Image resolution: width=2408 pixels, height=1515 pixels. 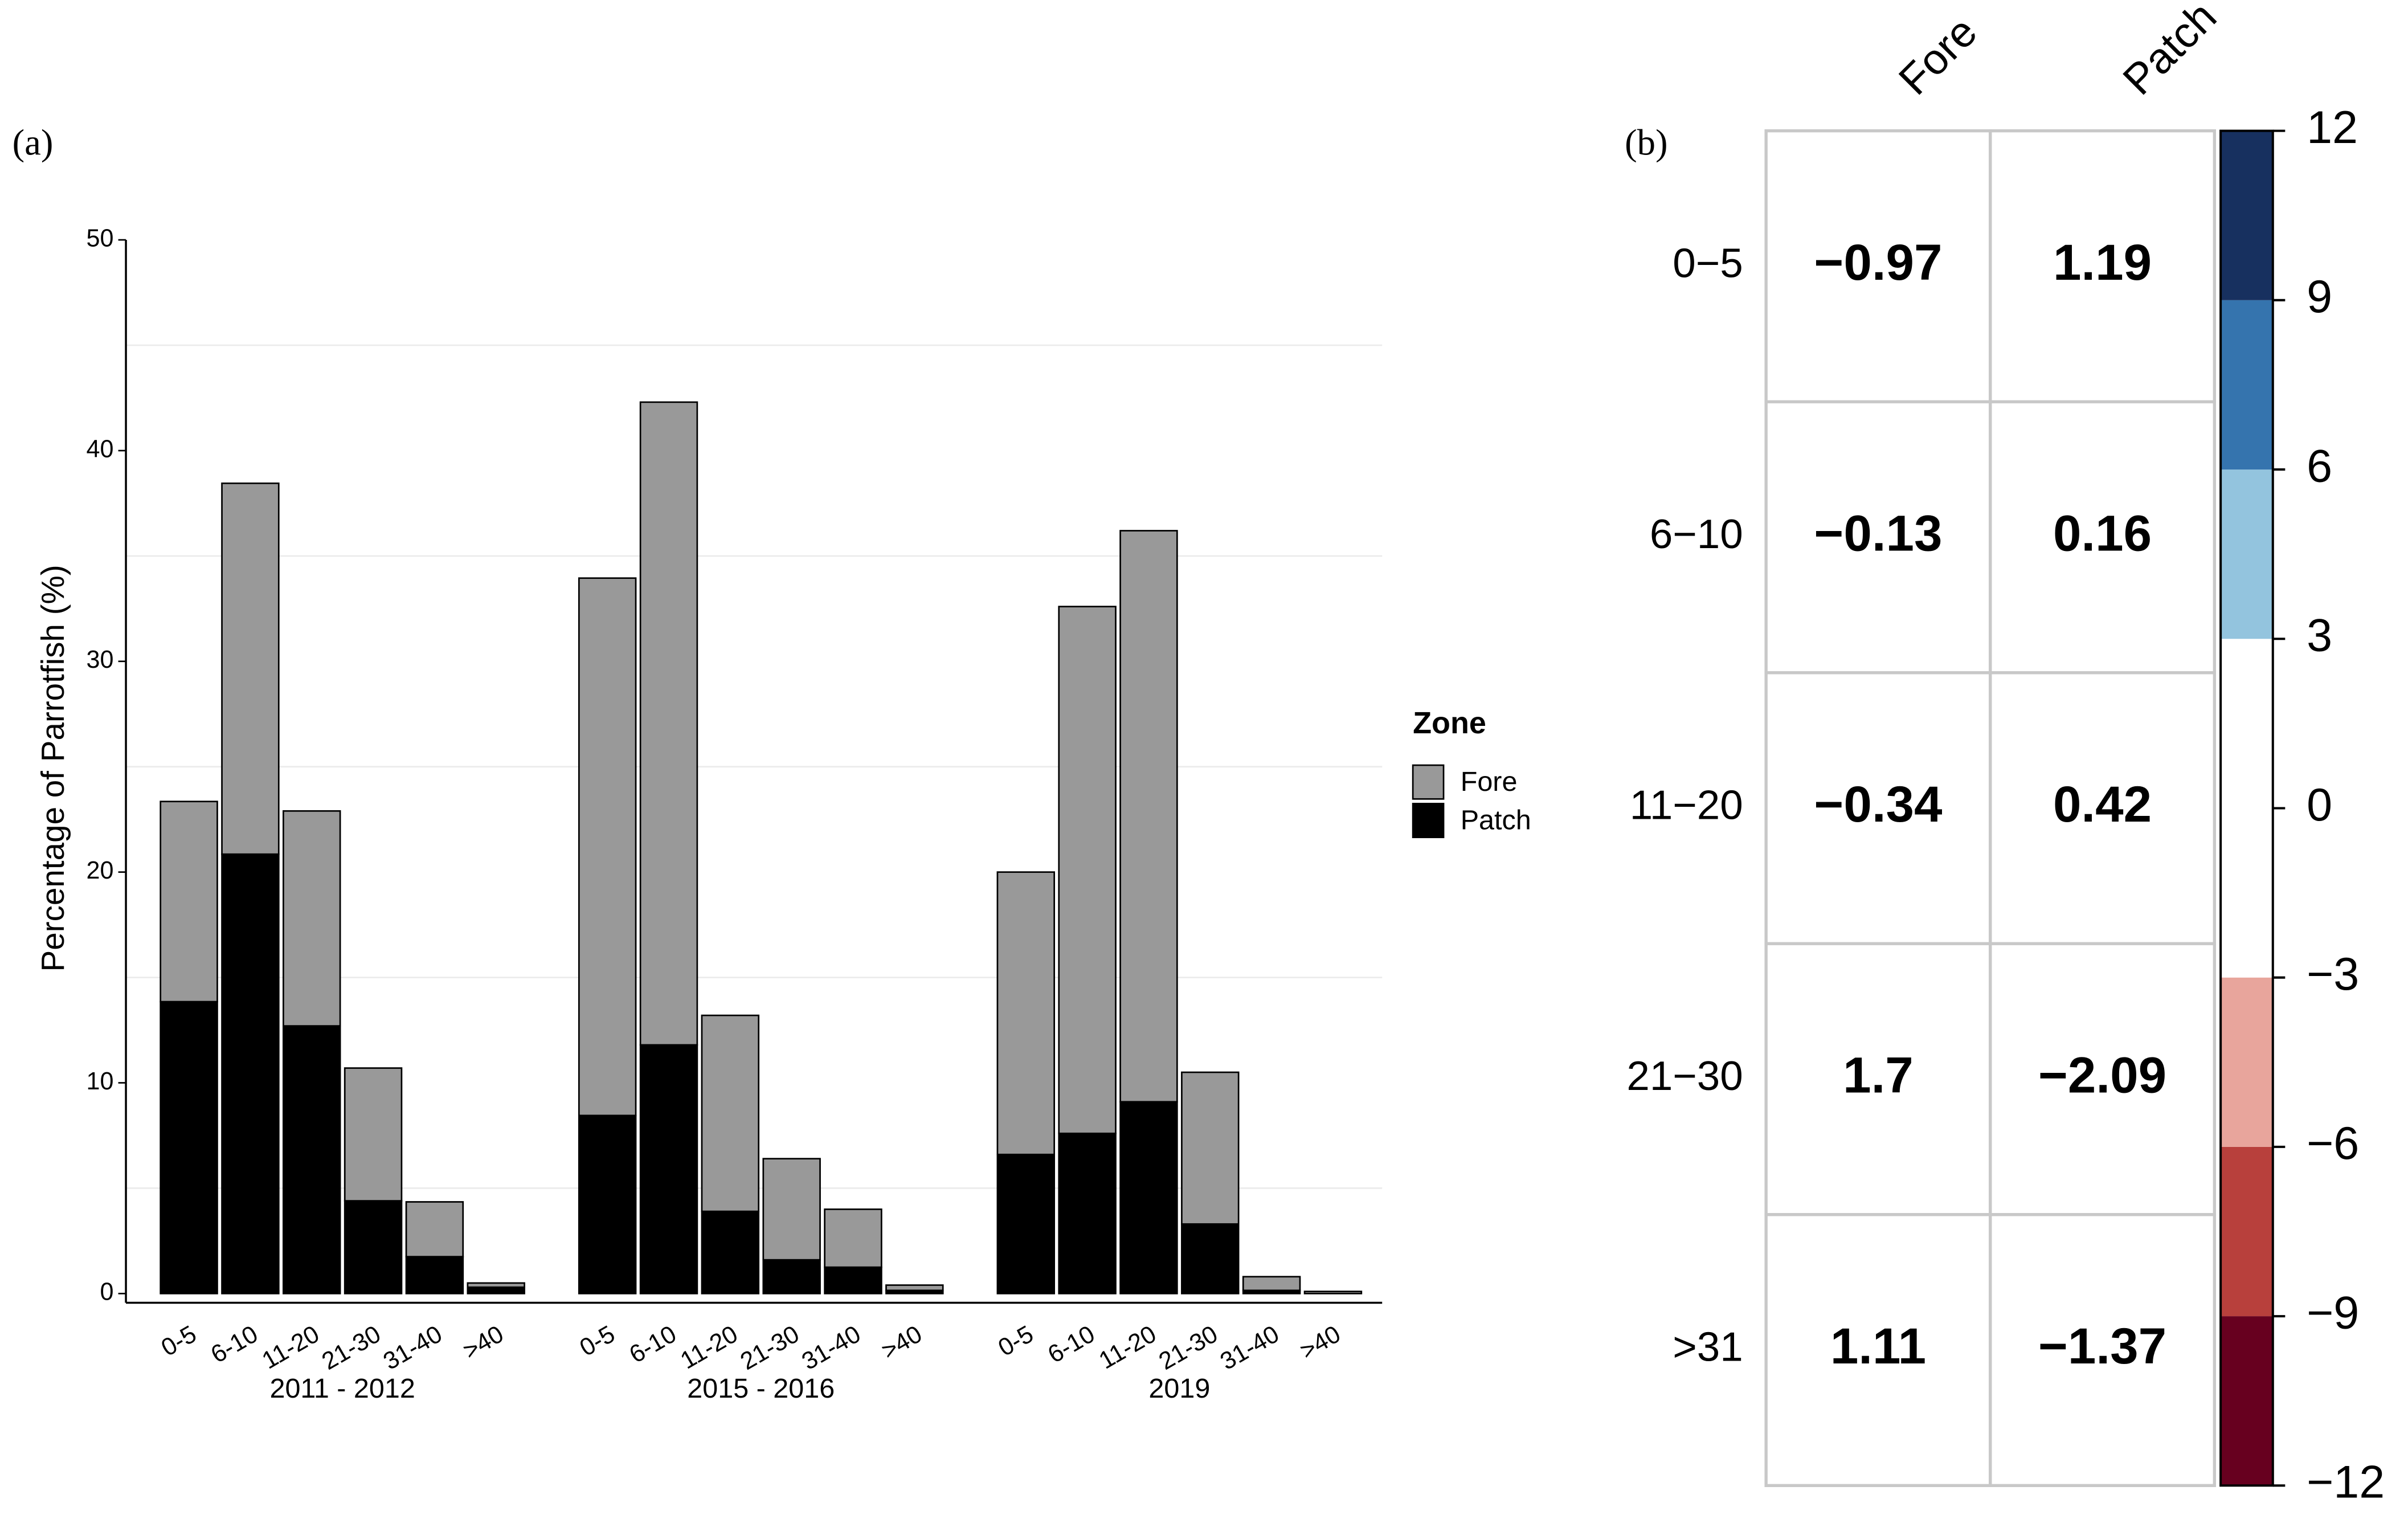 I want to click on group-label: 2015 - 2016, so click(x=761, y=1388).